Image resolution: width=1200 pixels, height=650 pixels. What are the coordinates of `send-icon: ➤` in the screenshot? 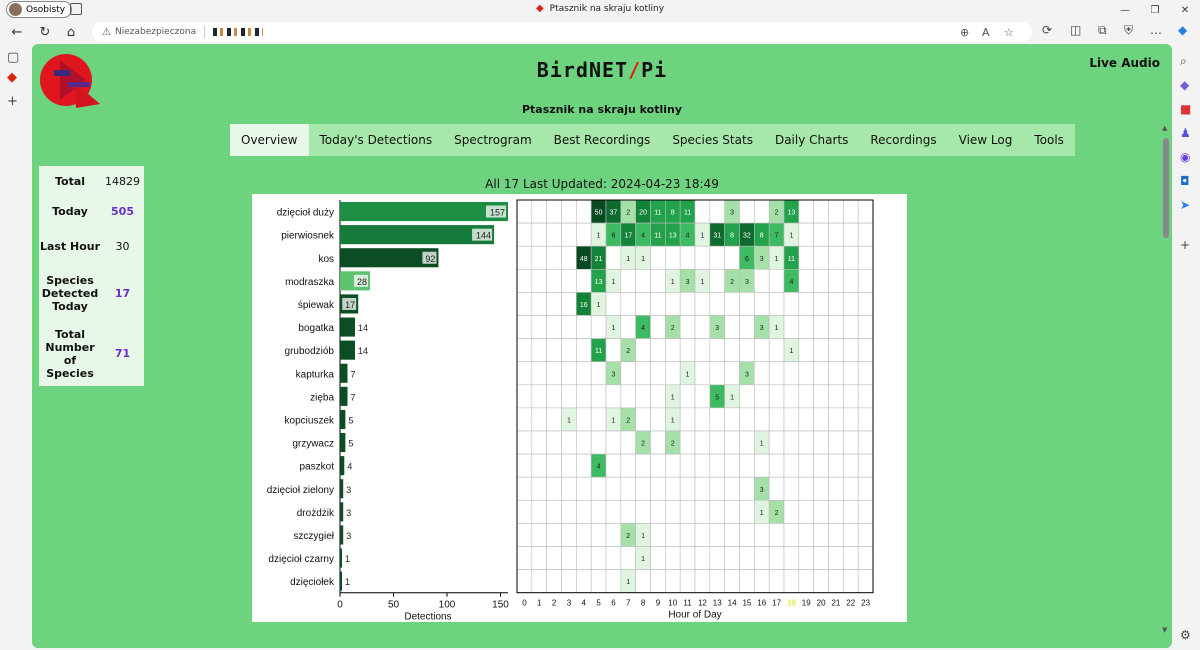 It's located at (1185, 205).